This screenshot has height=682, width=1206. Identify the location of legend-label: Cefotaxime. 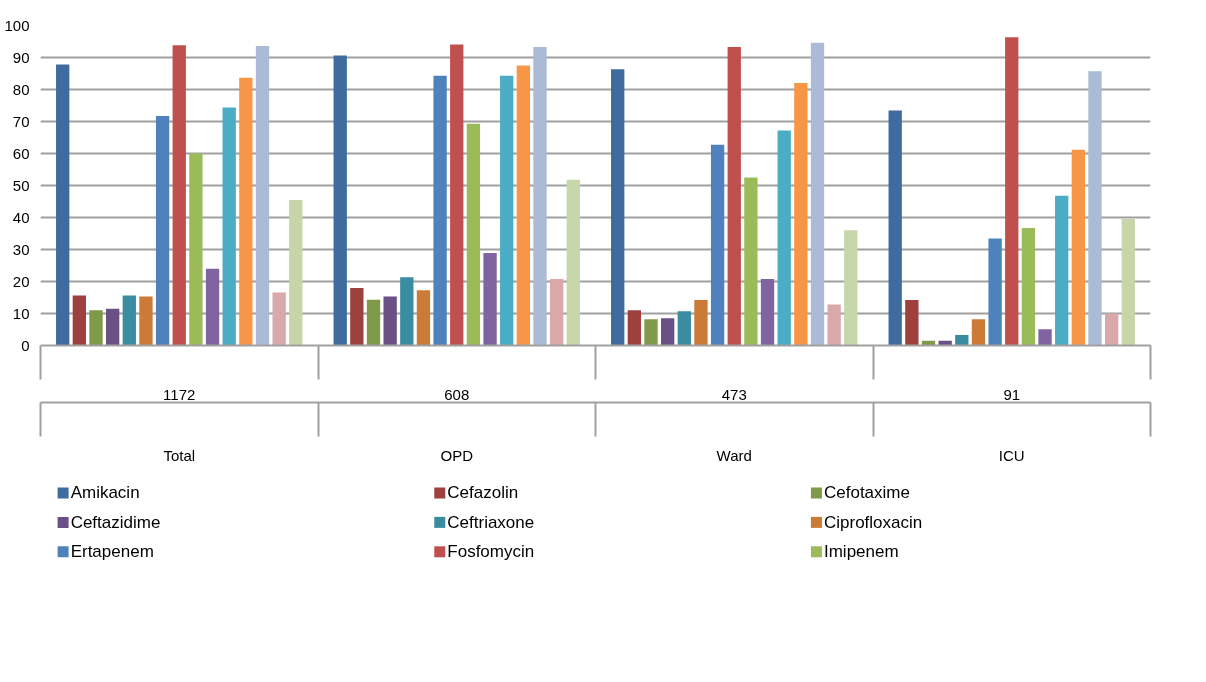
(866, 493).